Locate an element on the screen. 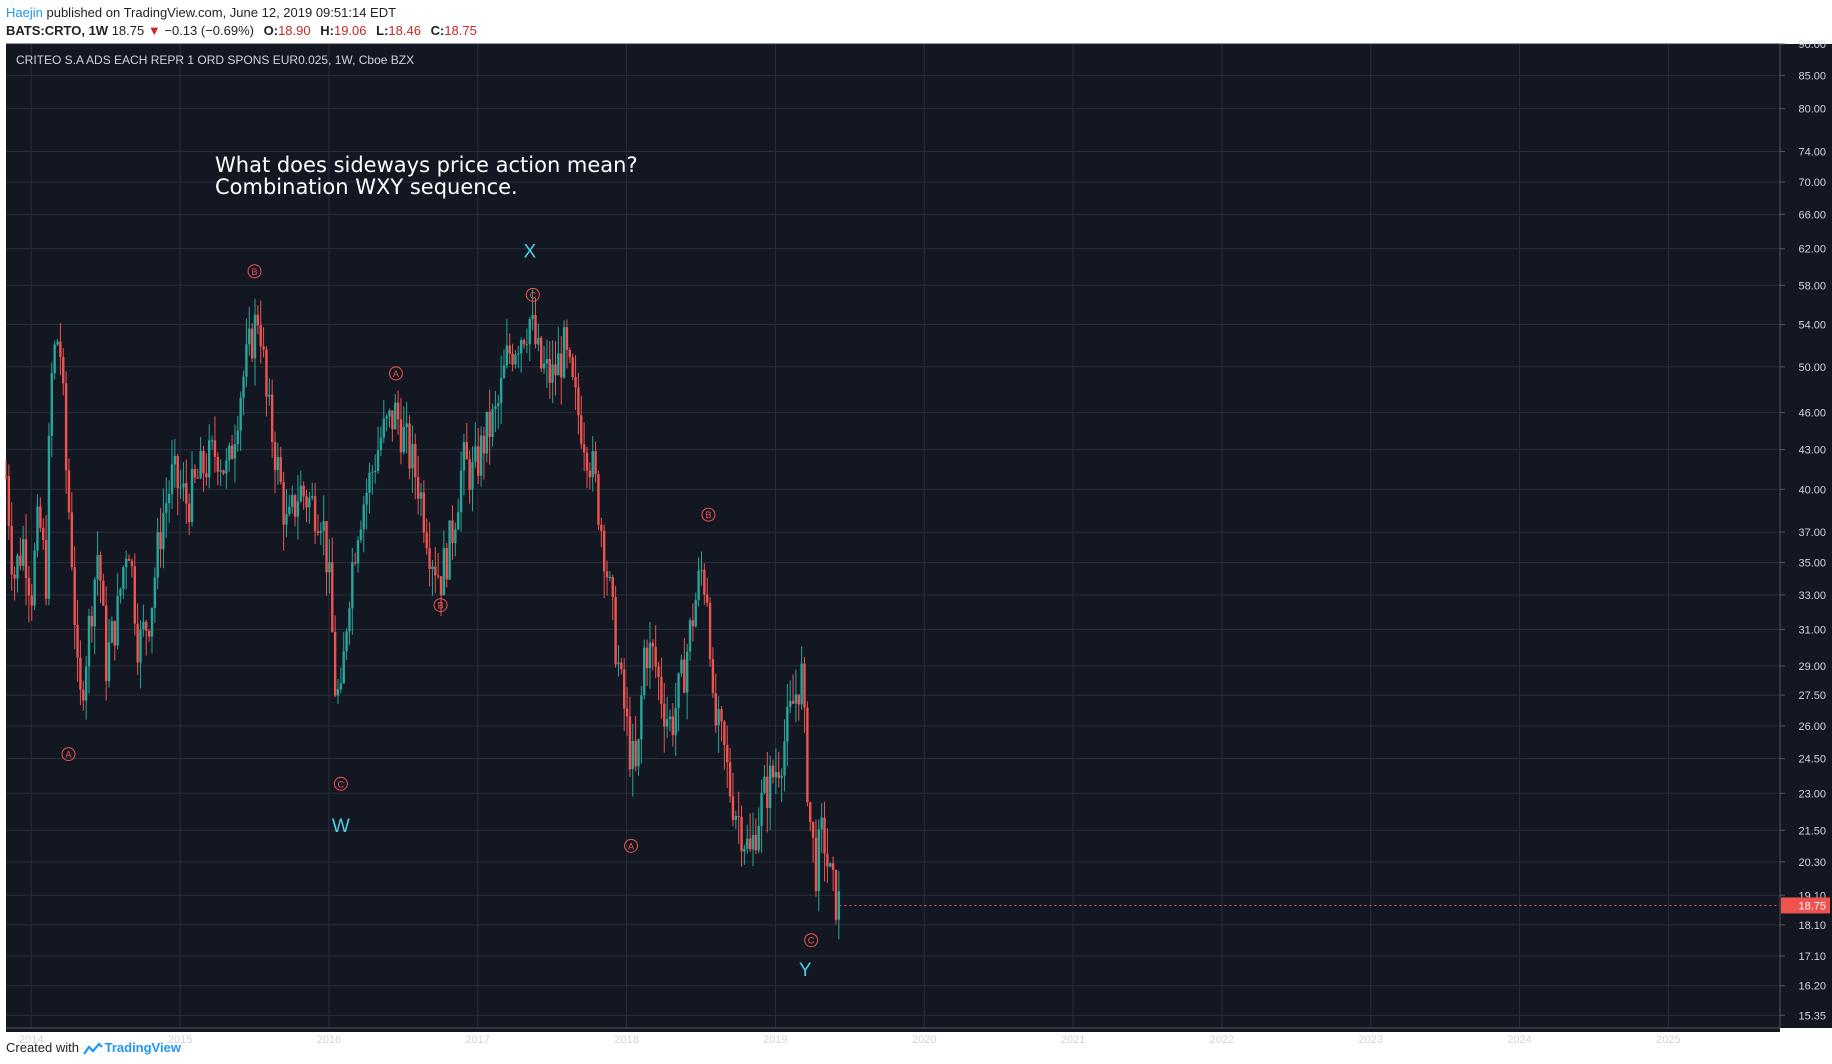 This screenshot has height=1064, width=1832. created-with-text: Created with is located at coordinates (42, 1047).